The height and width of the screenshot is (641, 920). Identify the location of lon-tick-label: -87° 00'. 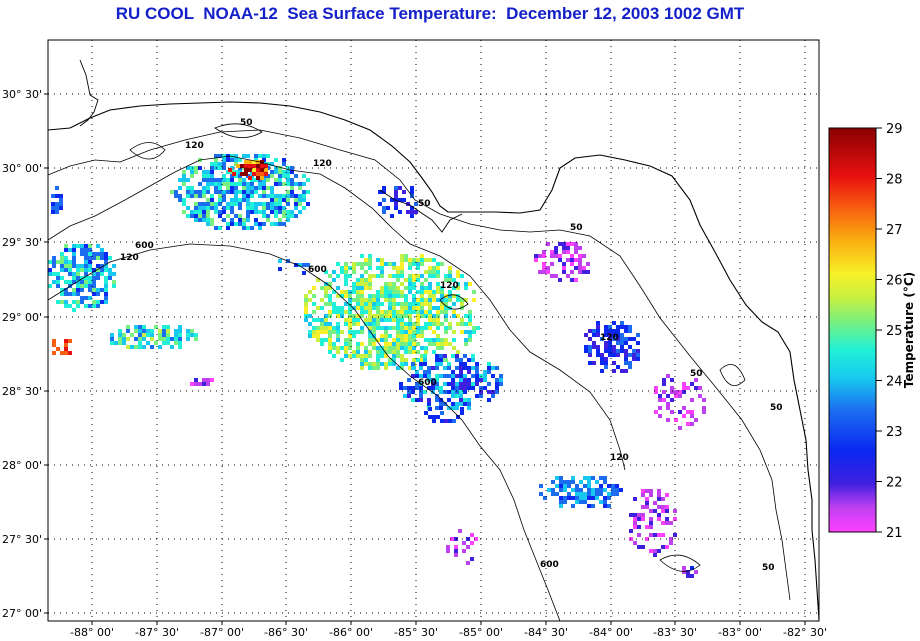
(222, 632).